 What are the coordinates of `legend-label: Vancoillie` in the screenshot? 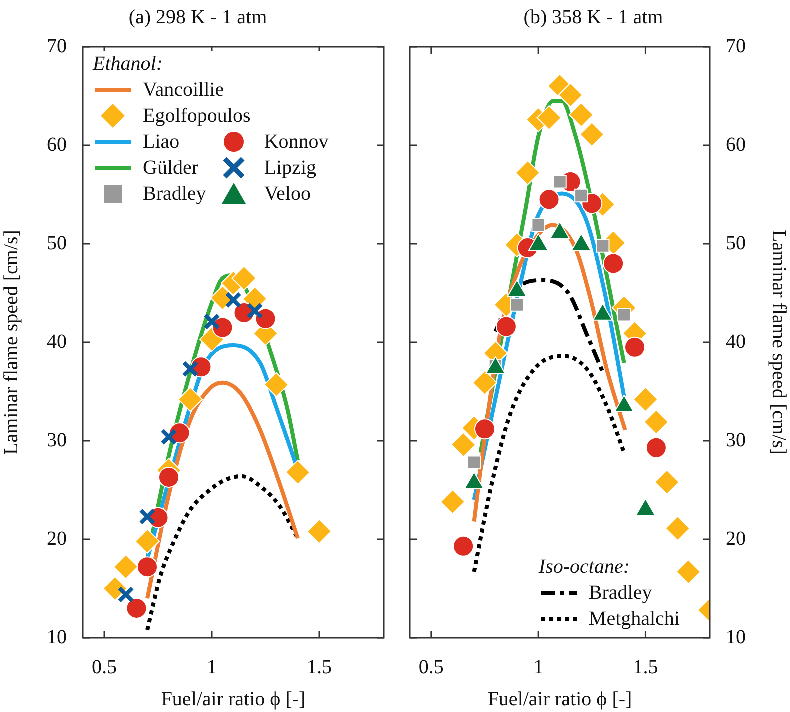 It's located at (183, 90).